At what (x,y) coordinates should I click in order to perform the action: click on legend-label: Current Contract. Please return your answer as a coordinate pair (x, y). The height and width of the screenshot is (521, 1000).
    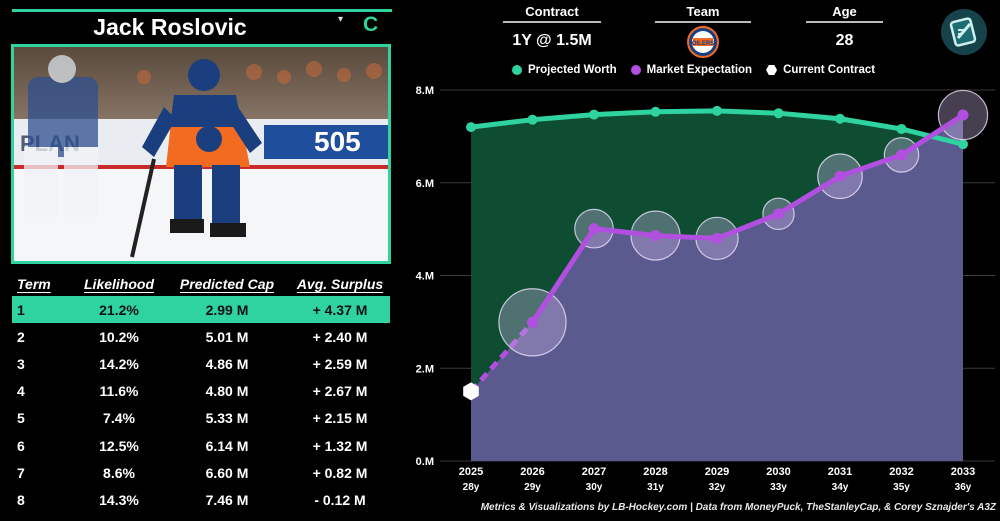
    Looking at the image, I should click on (829, 70).